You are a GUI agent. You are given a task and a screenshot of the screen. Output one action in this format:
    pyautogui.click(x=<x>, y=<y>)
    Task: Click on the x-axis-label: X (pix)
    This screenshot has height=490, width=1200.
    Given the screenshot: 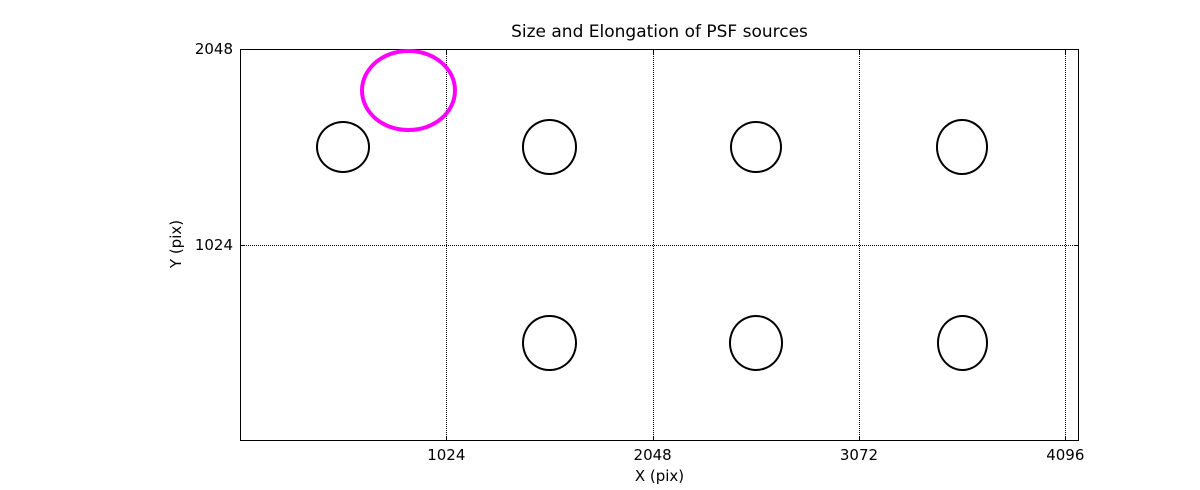 What is the action you would take?
    pyautogui.click(x=659, y=476)
    